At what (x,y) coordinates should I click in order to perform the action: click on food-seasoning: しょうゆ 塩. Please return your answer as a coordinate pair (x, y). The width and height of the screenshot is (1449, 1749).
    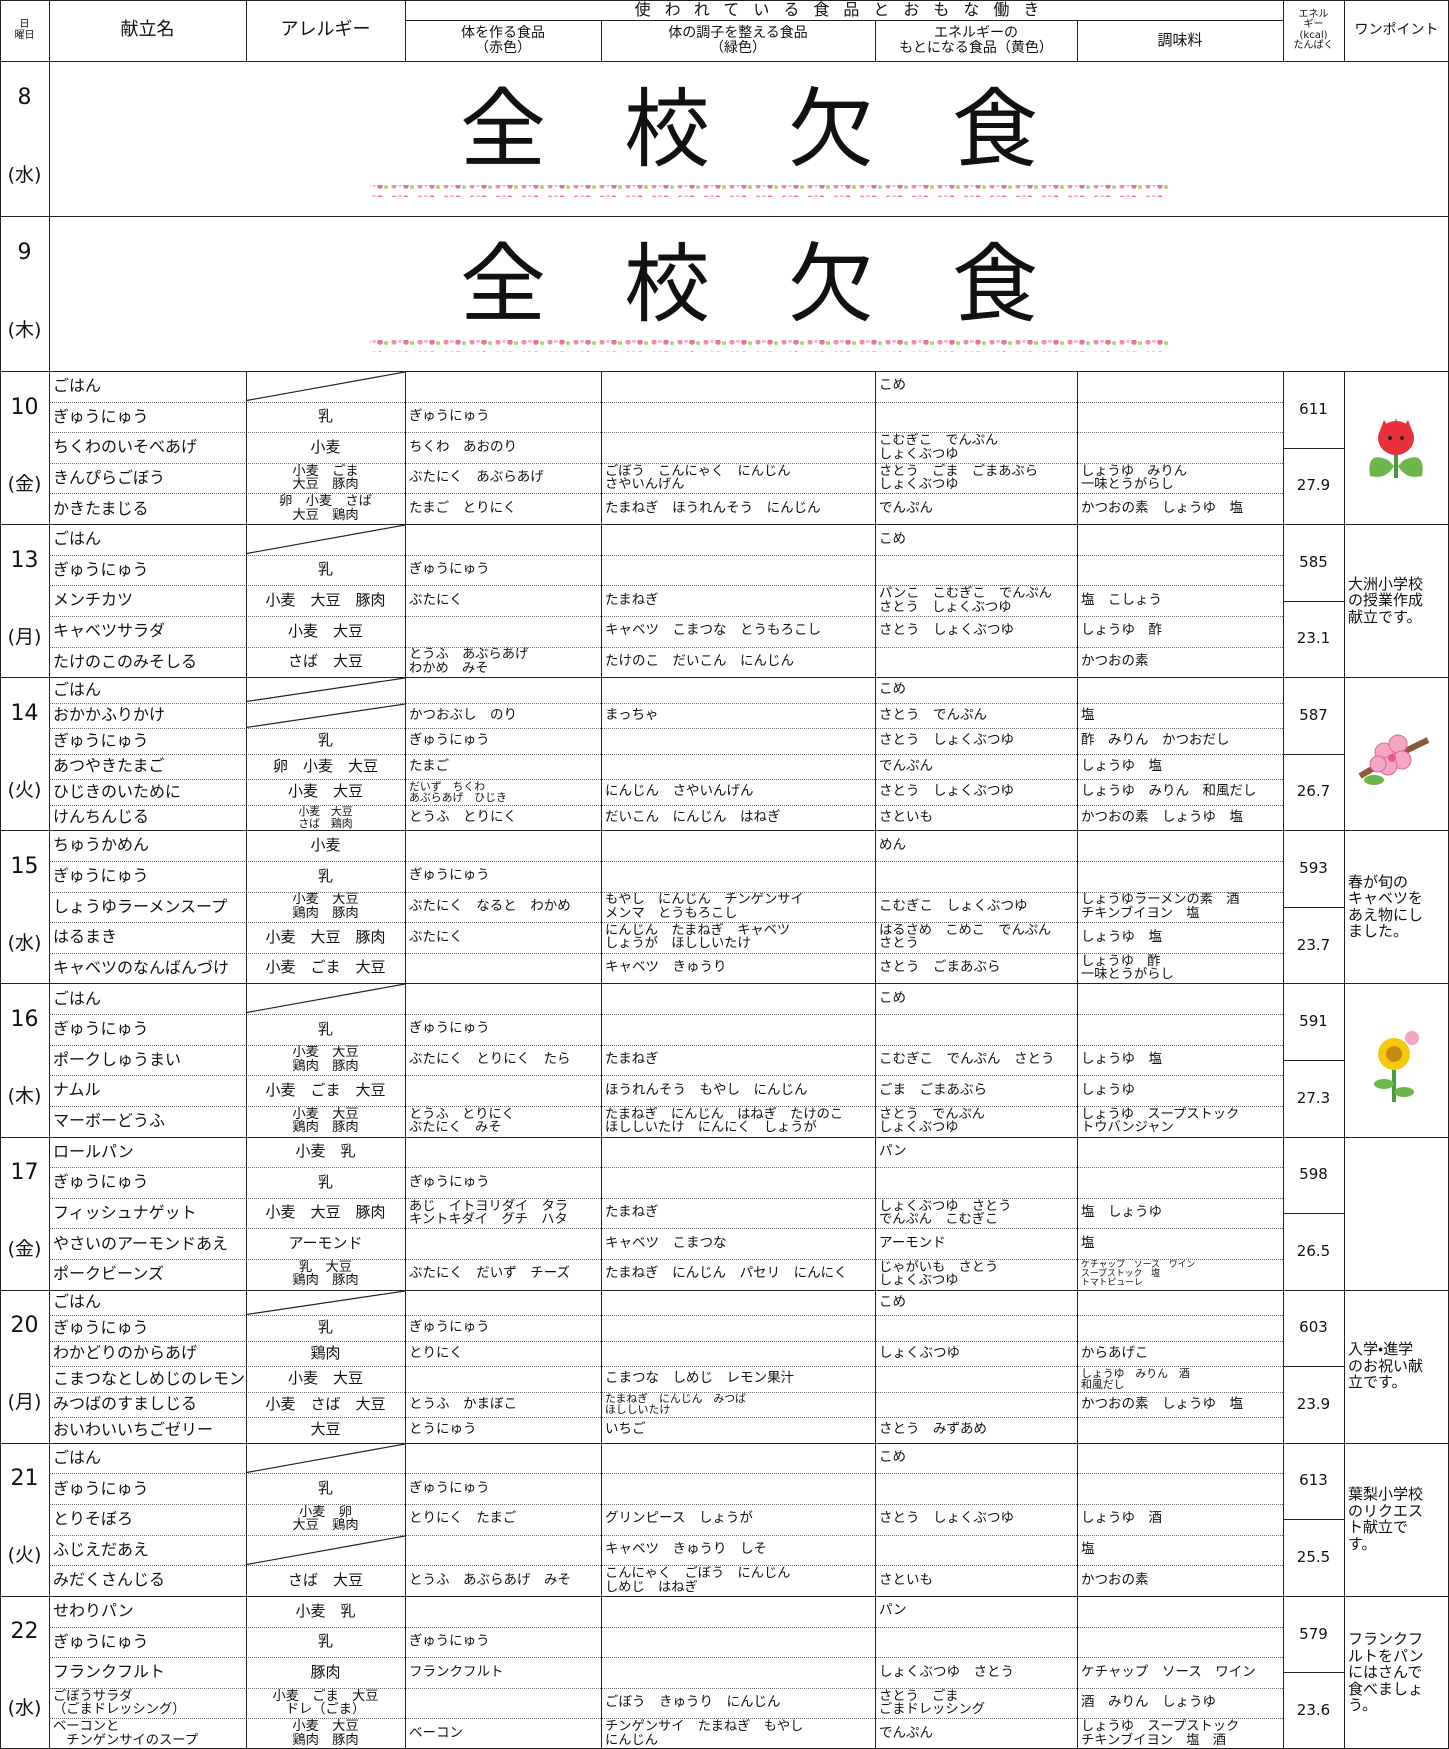
    Looking at the image, I should click on (1121, 1059).